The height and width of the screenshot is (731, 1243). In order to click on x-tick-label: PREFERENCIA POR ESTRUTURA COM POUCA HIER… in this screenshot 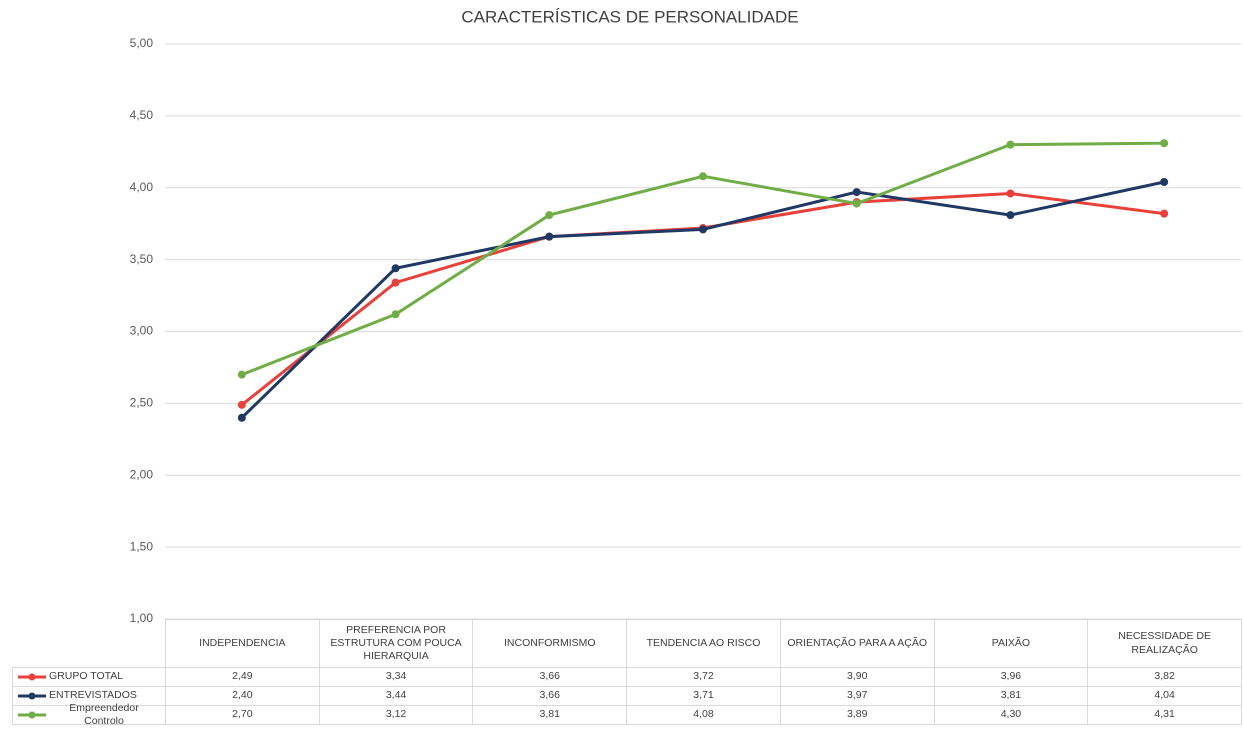, I will do `click(396, 643)`.